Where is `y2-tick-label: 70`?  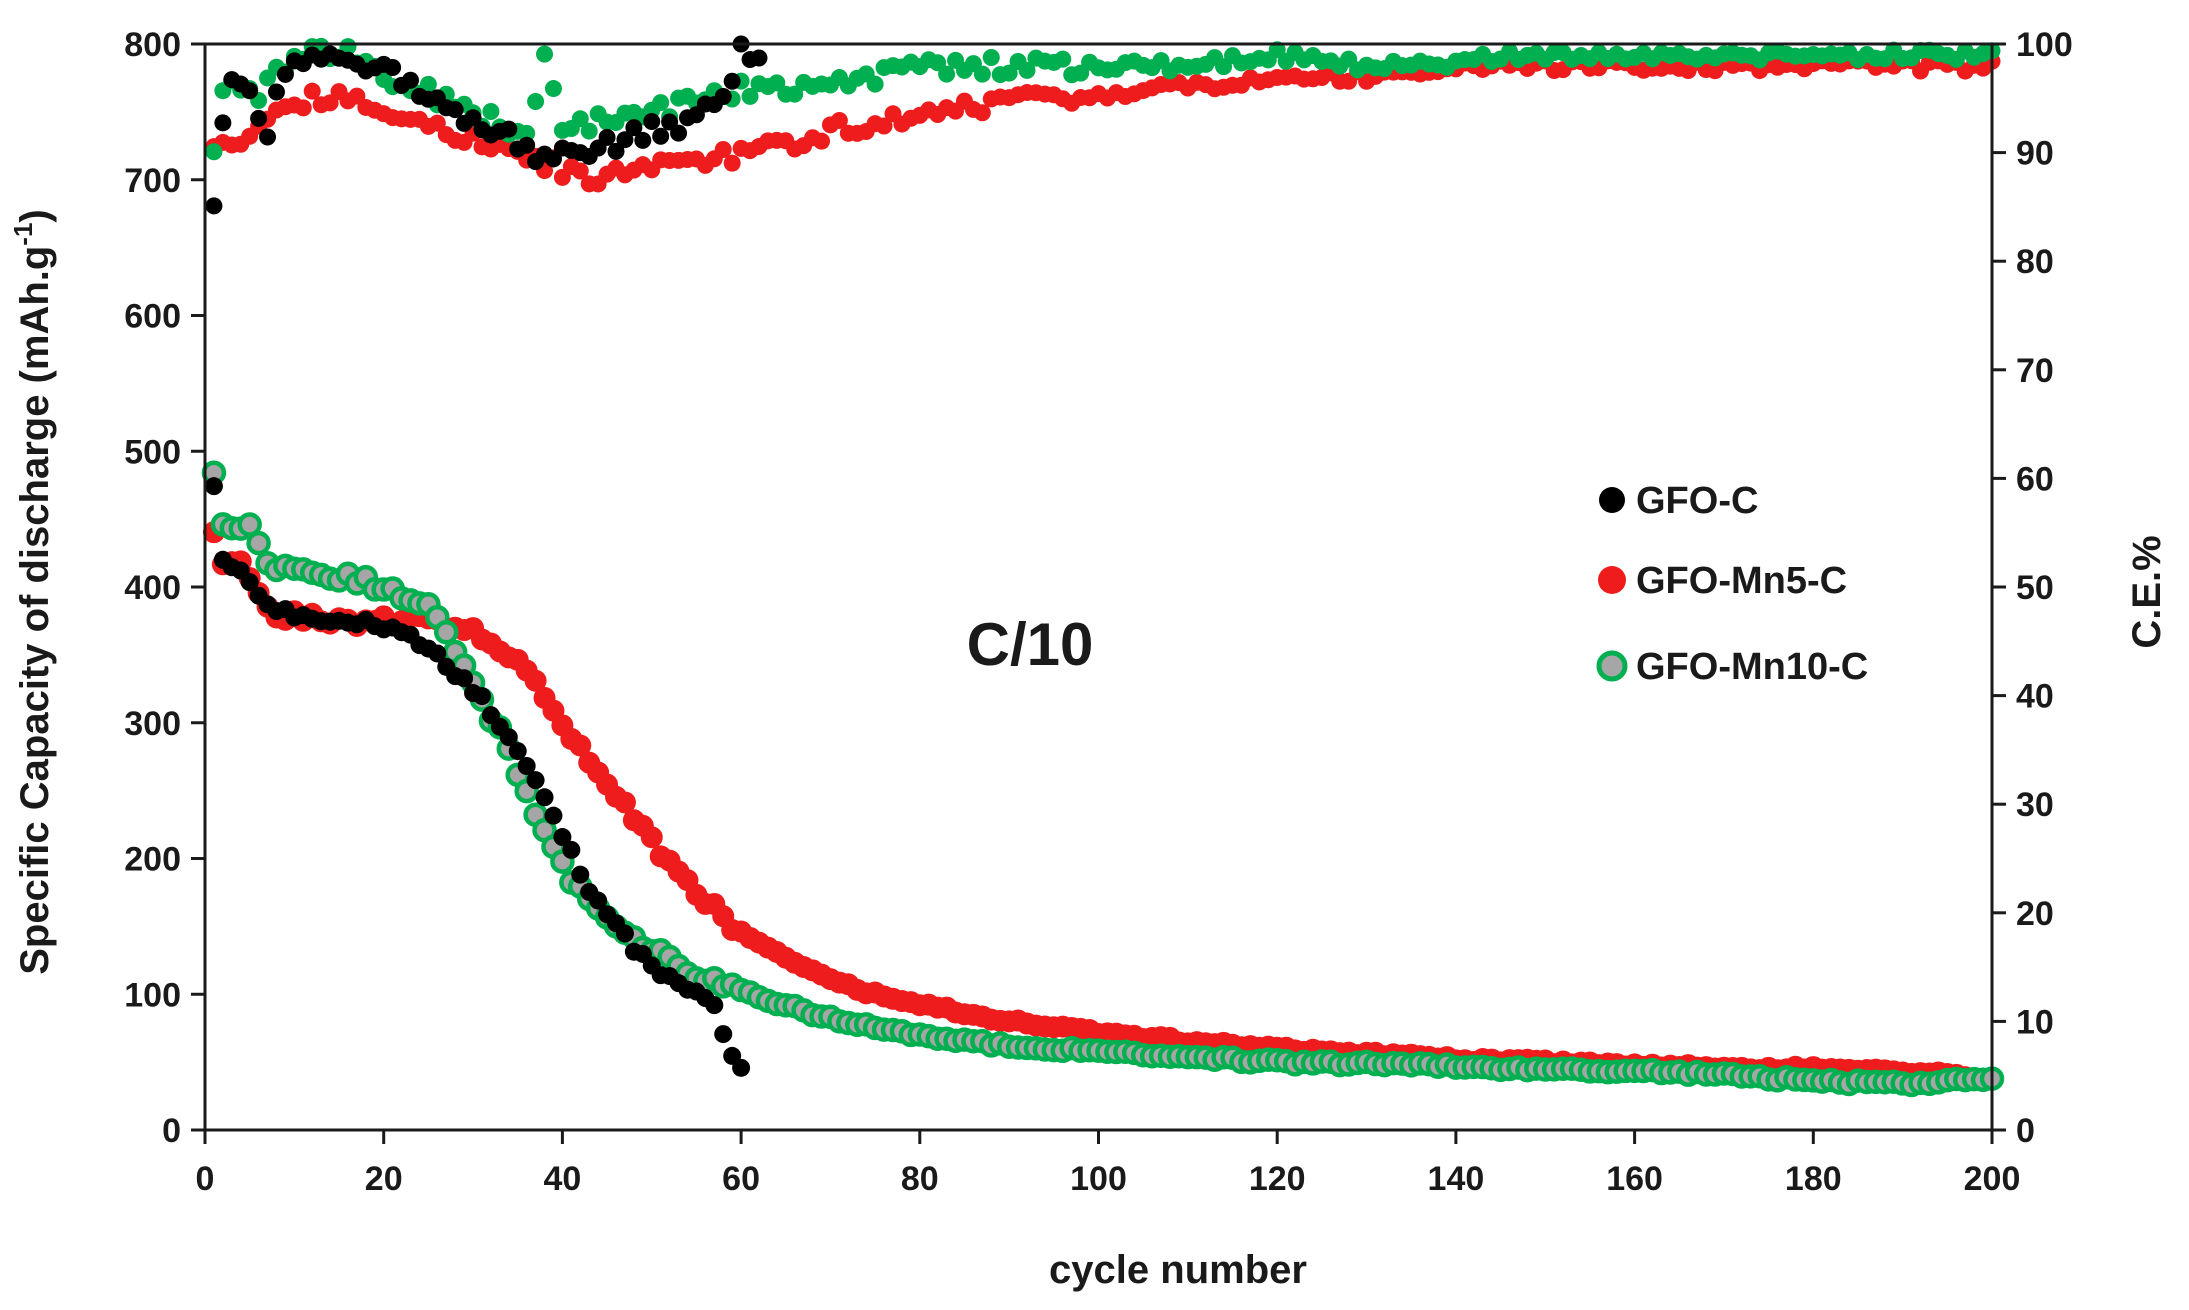
y2-tick-label: 70 is located at coordinates (2035, 371).